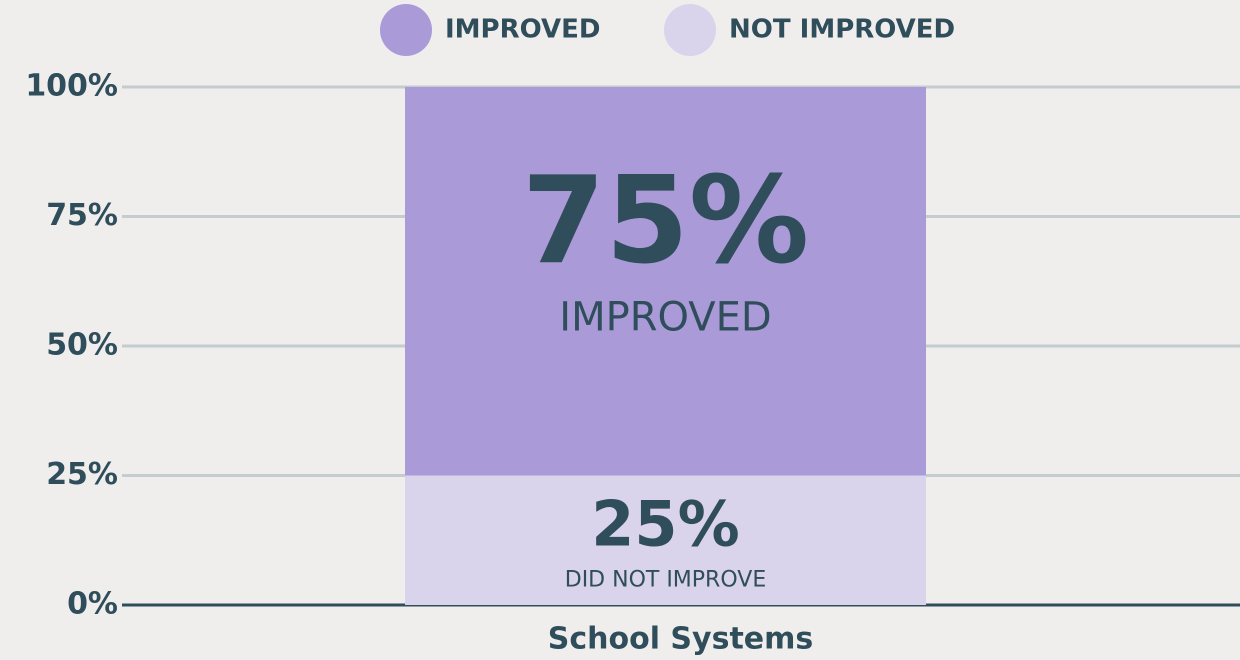 The width and height of the screenshot is (1240, 660). What do you see at coordinates (523, 30) in the screenshot?
I see `legend-label: IMPROVED` at bounding box center [523, 30].